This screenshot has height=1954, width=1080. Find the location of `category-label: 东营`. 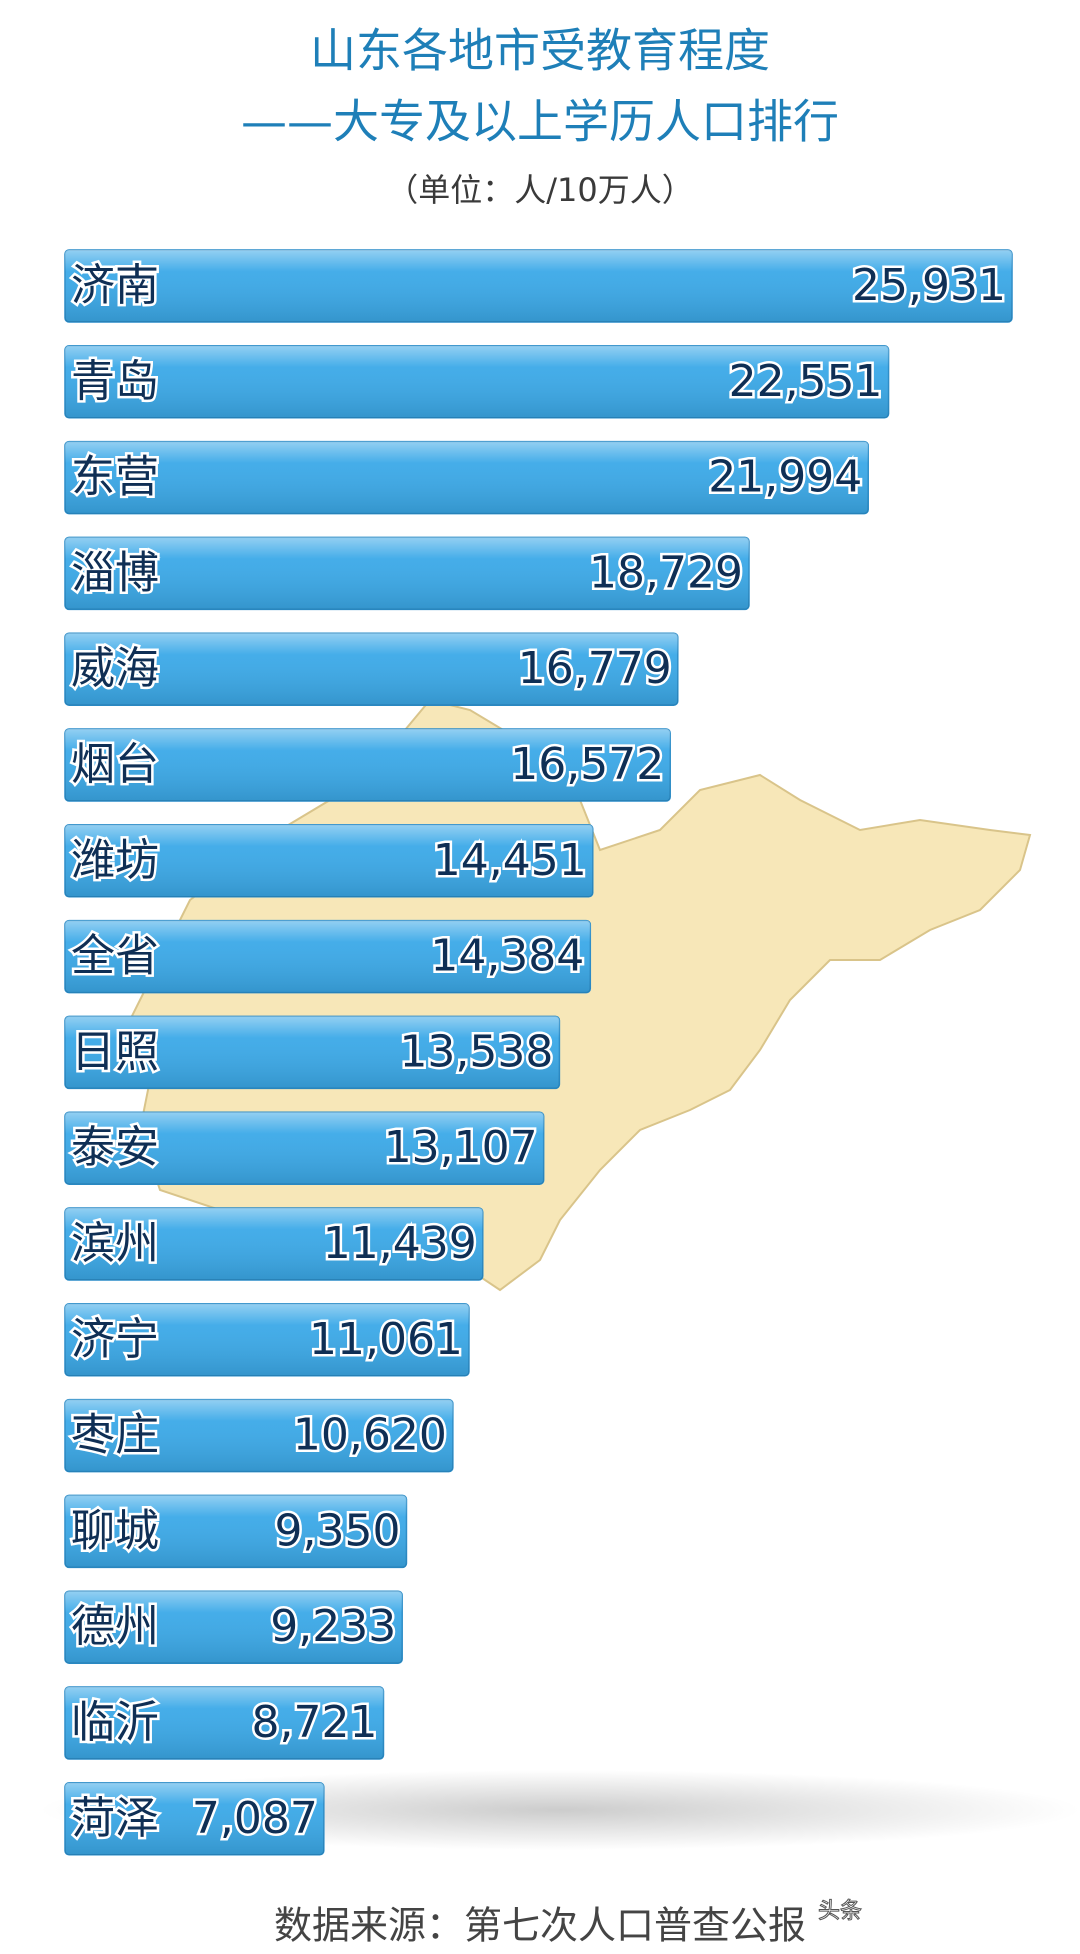

category-label: 东营 is located at coordinates (115, 477).